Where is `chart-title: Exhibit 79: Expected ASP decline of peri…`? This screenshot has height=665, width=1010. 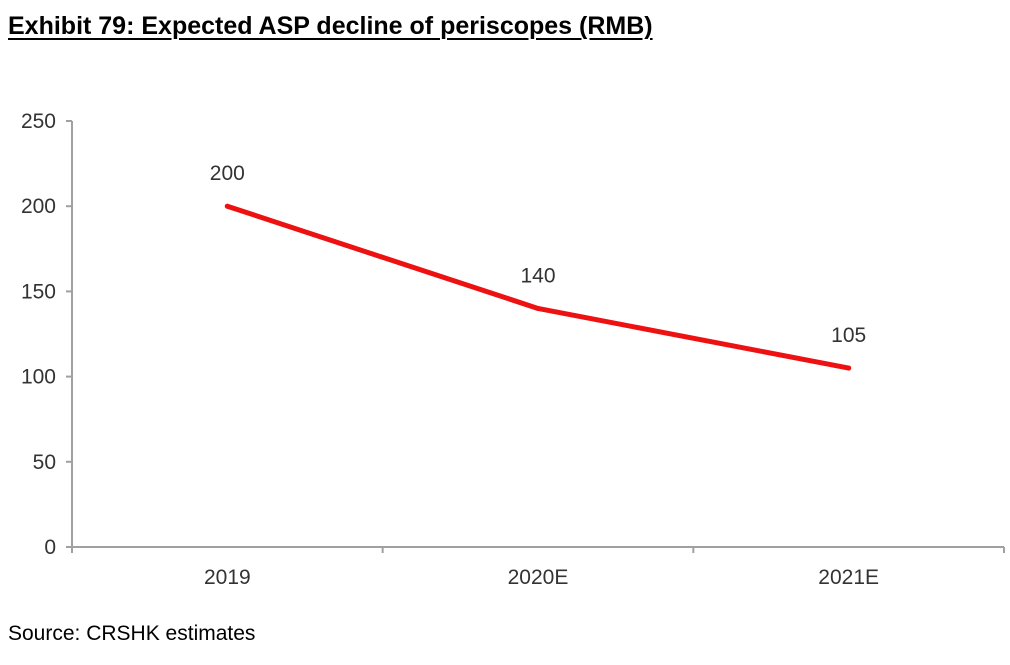 chart-title: Exhibit 79: Expected ASP decline of peri… is located at coordinates (330, 26).